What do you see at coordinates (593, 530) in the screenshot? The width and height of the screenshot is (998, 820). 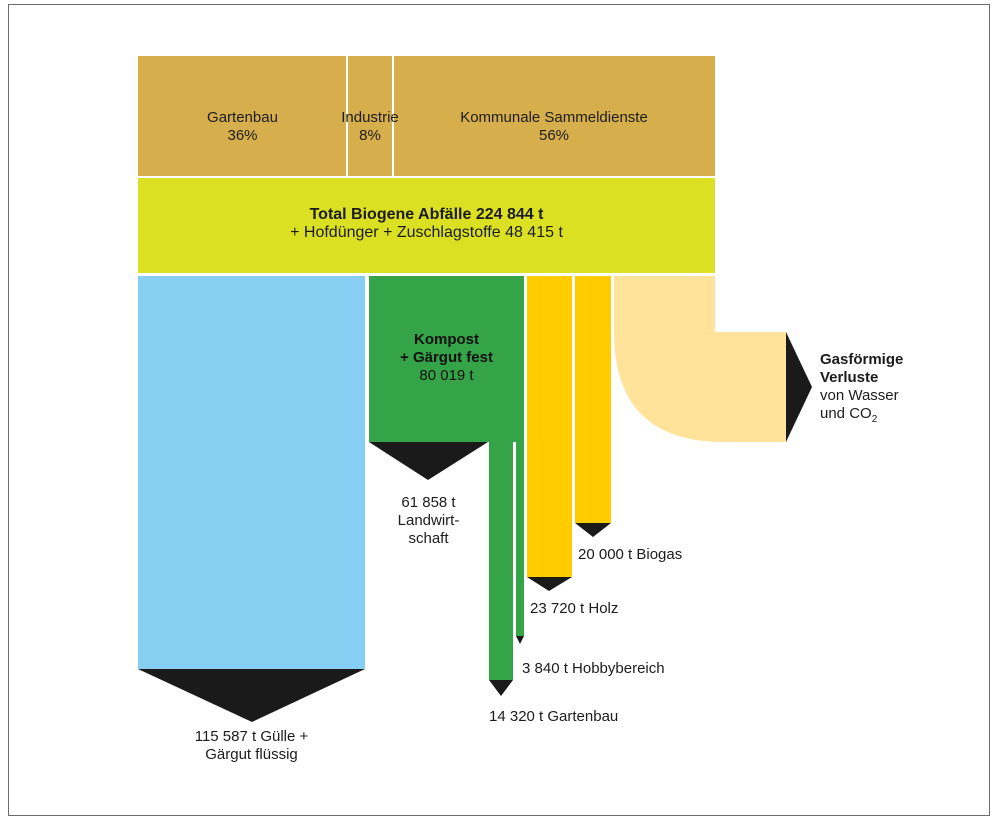 I see `biogas-arrow` at bounding box center [593, 530].